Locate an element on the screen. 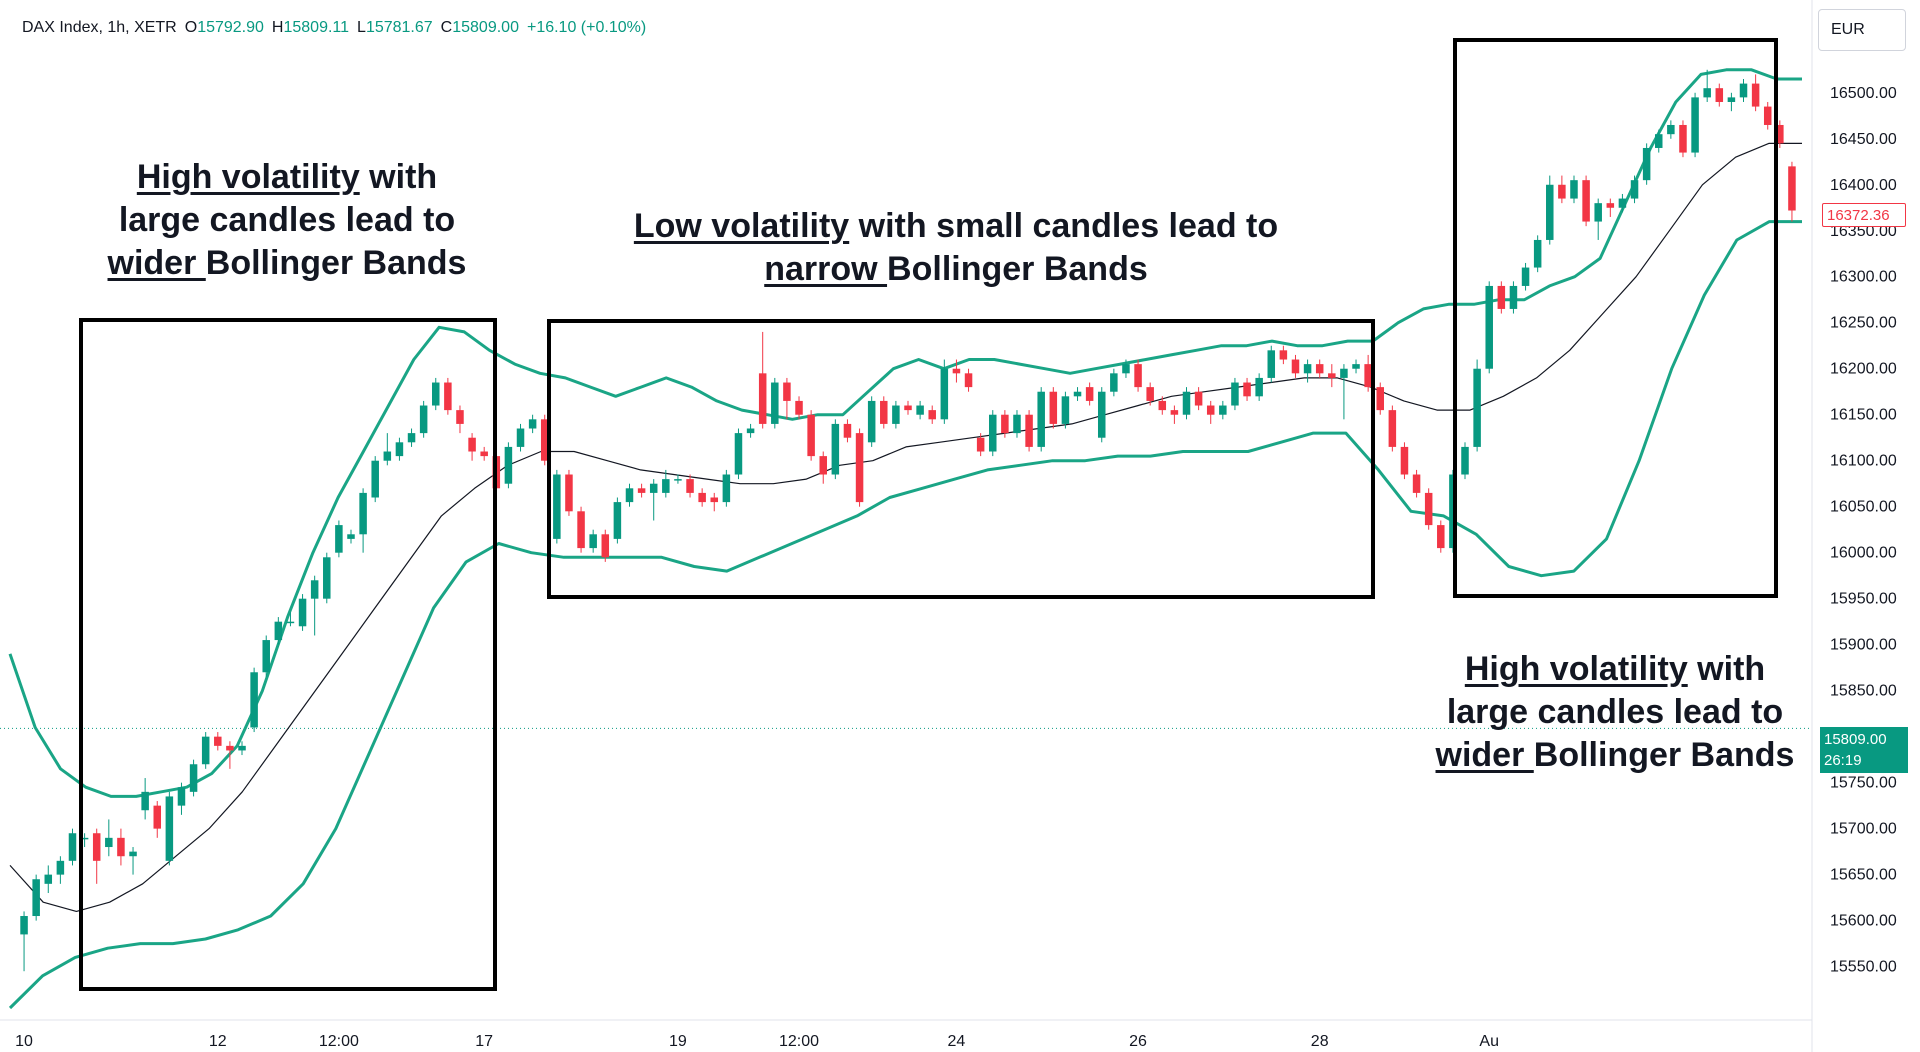 This screenshot has height=1052, width=1920. highlight-box-right is located at coordinates (1615, 318).